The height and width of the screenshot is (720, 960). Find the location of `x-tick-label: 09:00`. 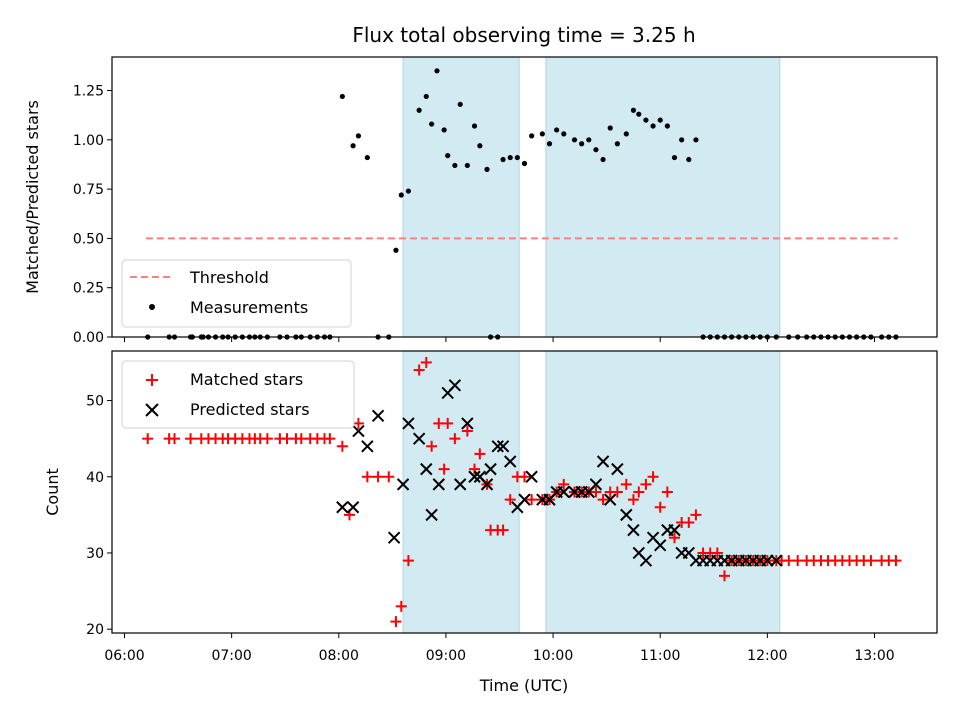

x-tick-label: 09:00 is located at coordinates (446, 656).